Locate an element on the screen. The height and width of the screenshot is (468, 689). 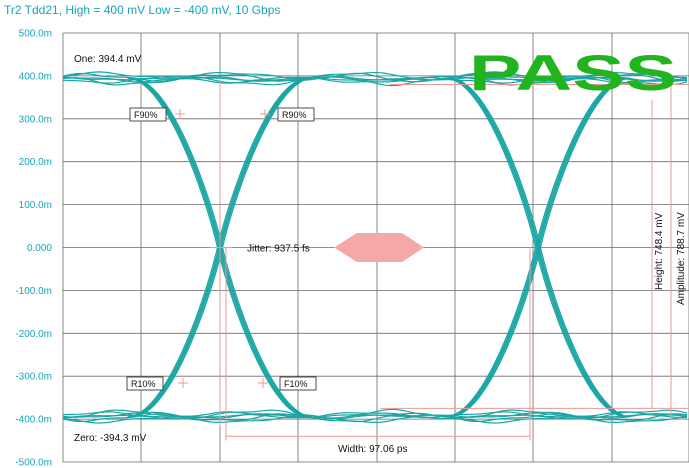
height-label: Height: 748.4 mV is located at coordinates (659, 251).